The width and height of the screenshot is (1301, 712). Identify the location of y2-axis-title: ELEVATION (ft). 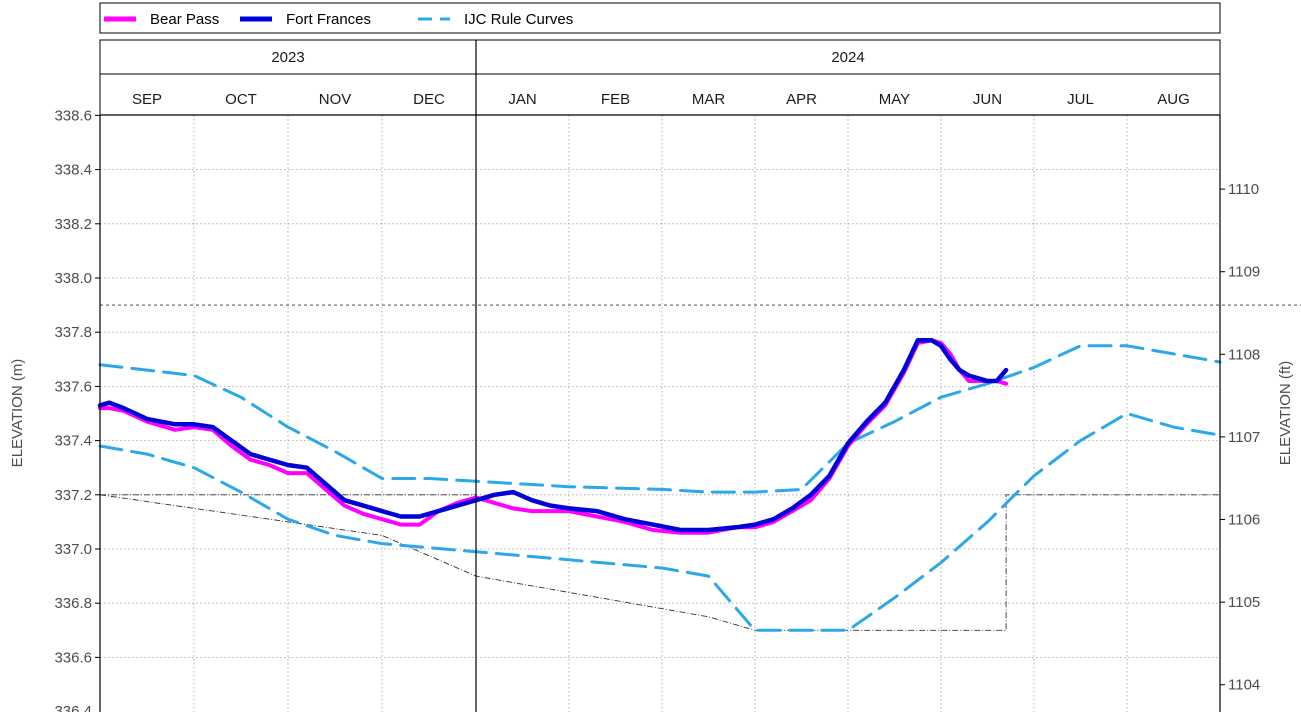
(1285, 413).